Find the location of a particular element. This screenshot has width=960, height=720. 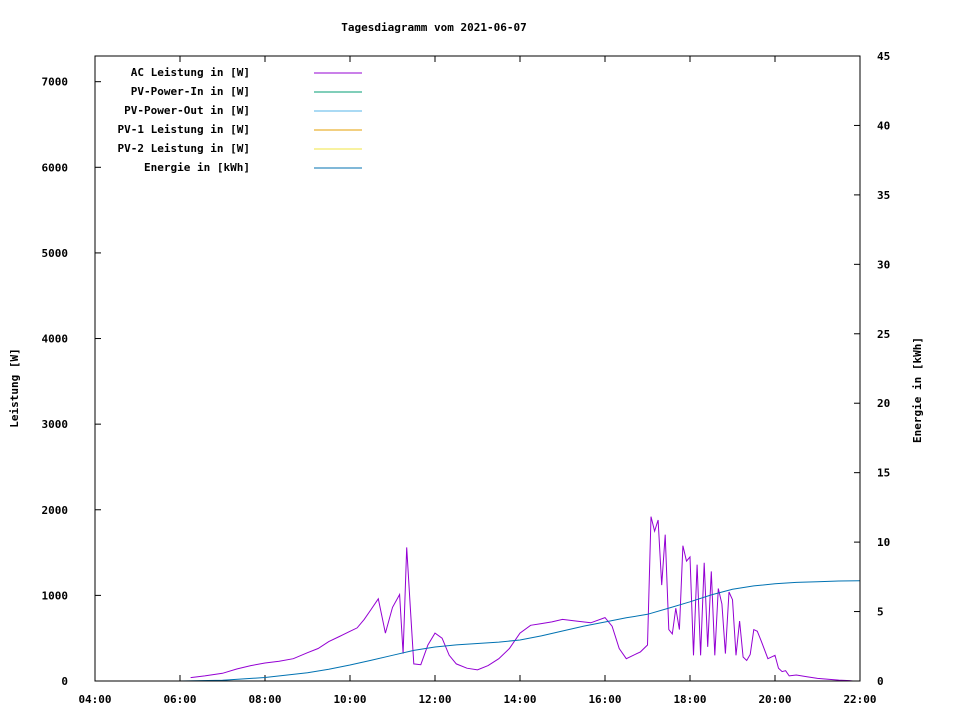

y2-tick-label: 25 is located at coordinates (883, 334).